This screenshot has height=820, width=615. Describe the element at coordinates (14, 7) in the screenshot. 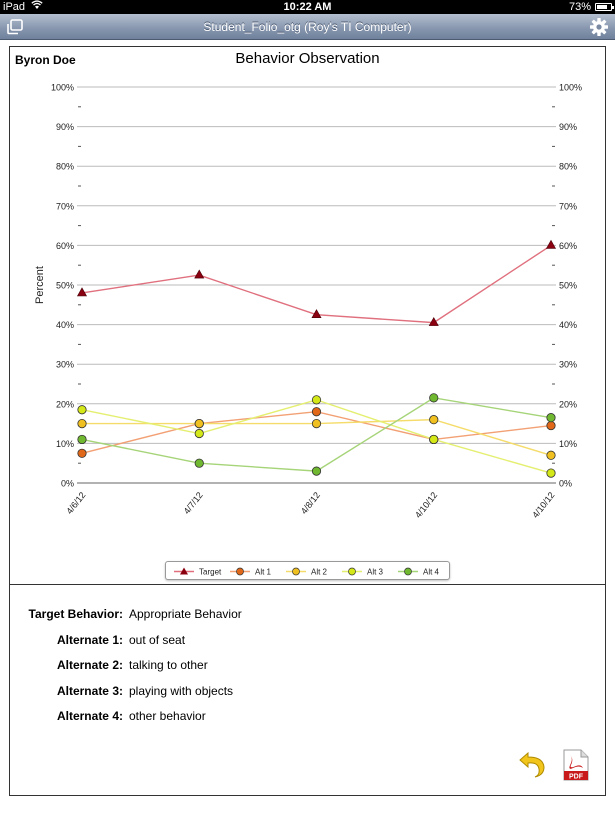

I see `device-name: iPad` at that location.